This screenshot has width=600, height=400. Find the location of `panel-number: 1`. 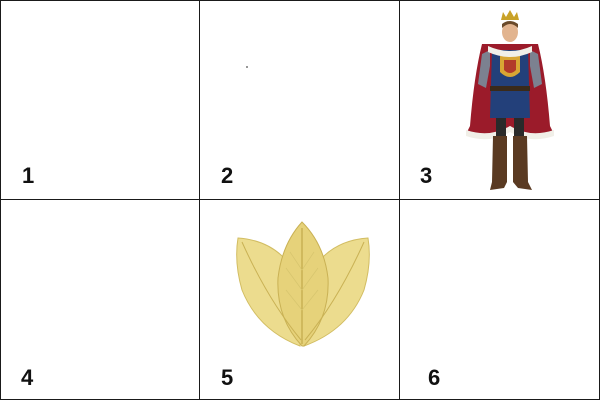

panel-number: 1 is located at coordinates (28, 175).